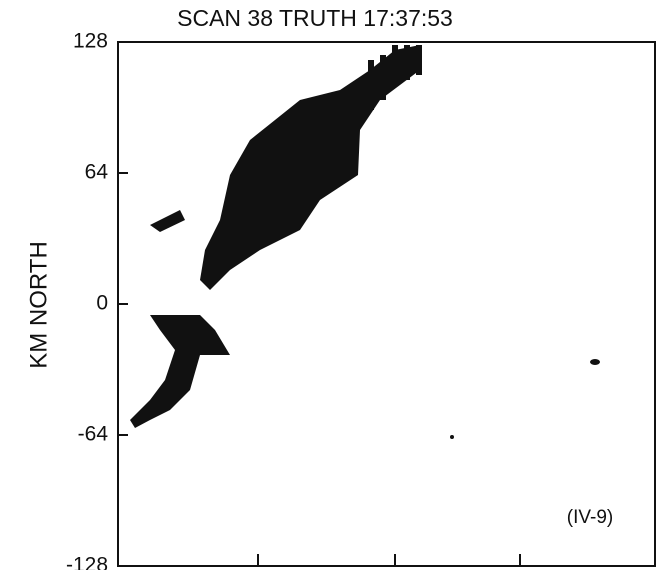 The width and height of the screenshot is (657, 570). What do you see at coordinates (590, 517) in the screenshot?
I see `annotation: (IV-9)` at bounding box center [590, 517].